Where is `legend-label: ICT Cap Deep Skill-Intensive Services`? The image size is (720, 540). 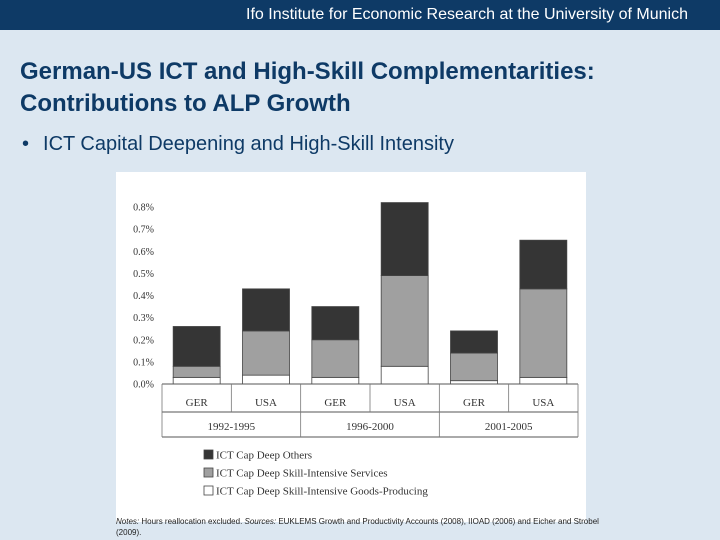 legend-label: ICT Cap Deep Skill-Intensive Services is located at coordinates (301, 474).